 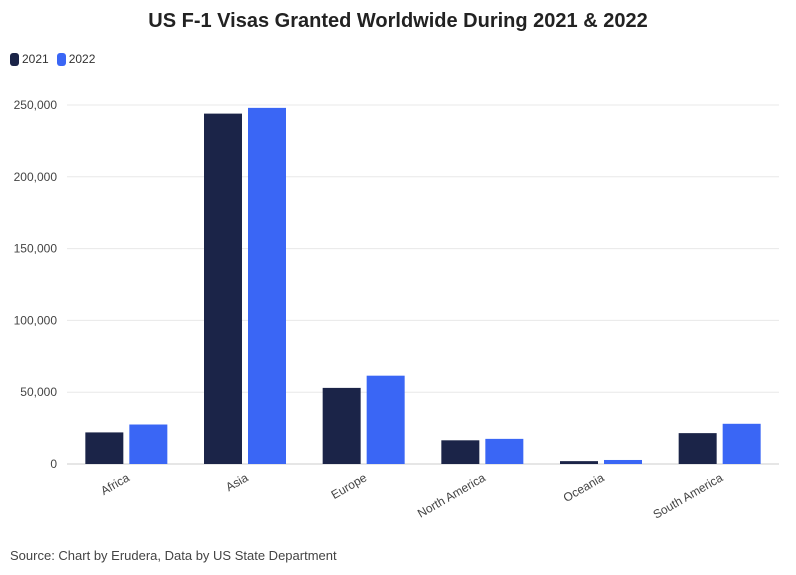 I want to click on legend-label-2022: 2022, so click(x=82, y=59).